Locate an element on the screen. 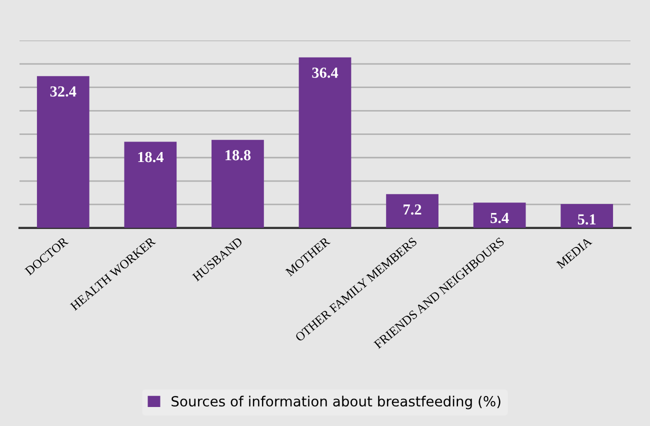 This screenshot has height=426, width=650. data-label: 18.8 is located at coordinates (238, 155).